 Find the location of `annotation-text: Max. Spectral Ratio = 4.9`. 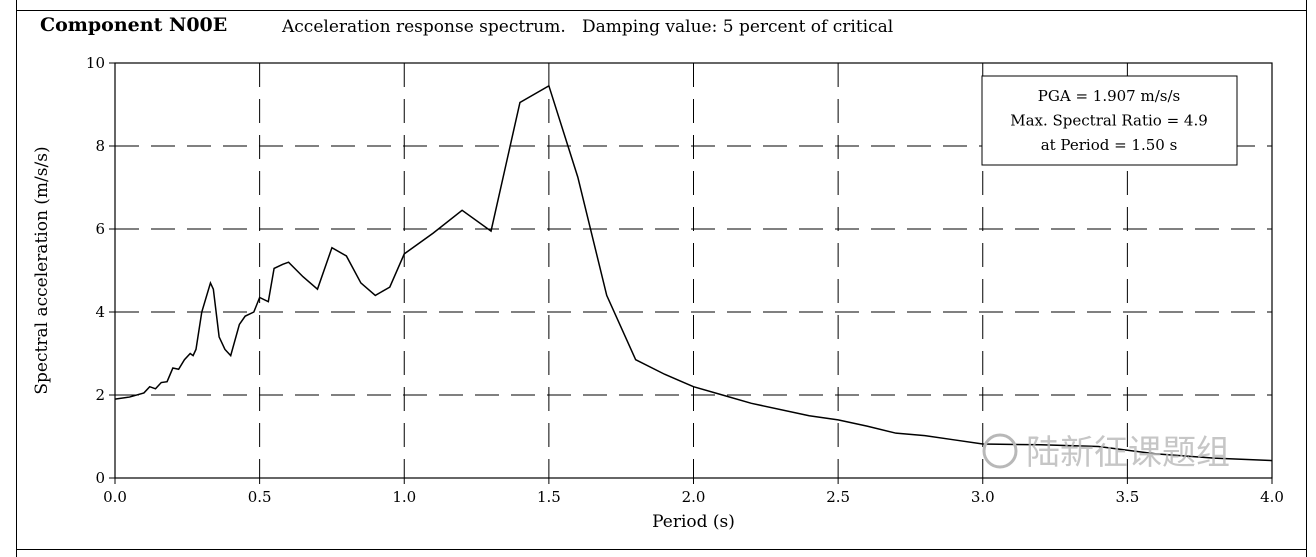

annotation-text: Max. Spectral Ratio = 4.9 is located at coordinates (1109, 121).